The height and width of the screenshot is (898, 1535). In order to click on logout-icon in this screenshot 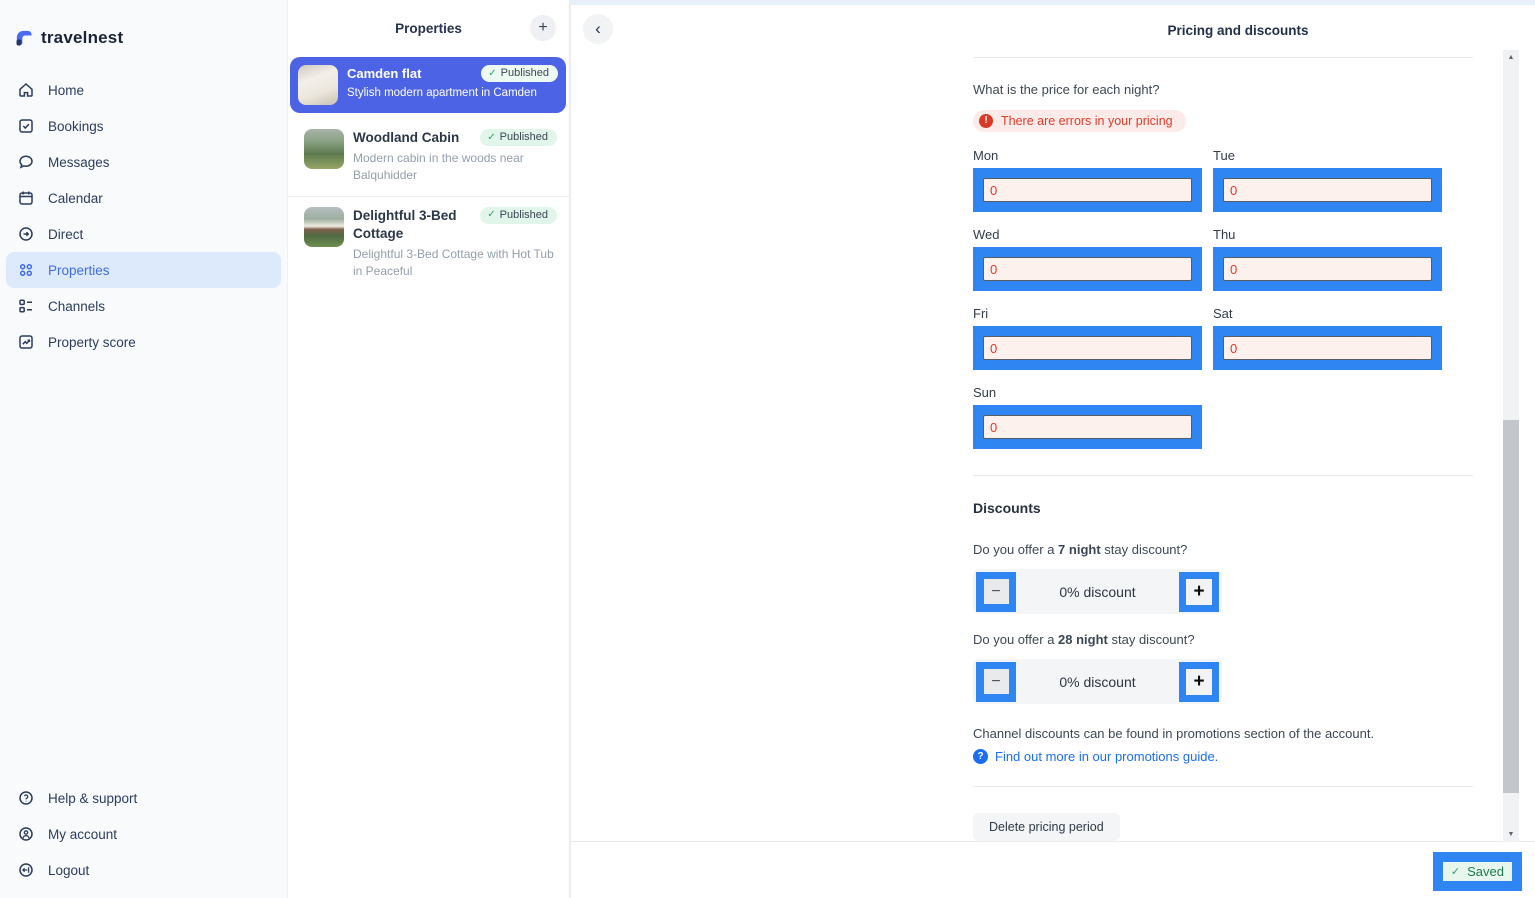, I will do `click(26, 870)`.